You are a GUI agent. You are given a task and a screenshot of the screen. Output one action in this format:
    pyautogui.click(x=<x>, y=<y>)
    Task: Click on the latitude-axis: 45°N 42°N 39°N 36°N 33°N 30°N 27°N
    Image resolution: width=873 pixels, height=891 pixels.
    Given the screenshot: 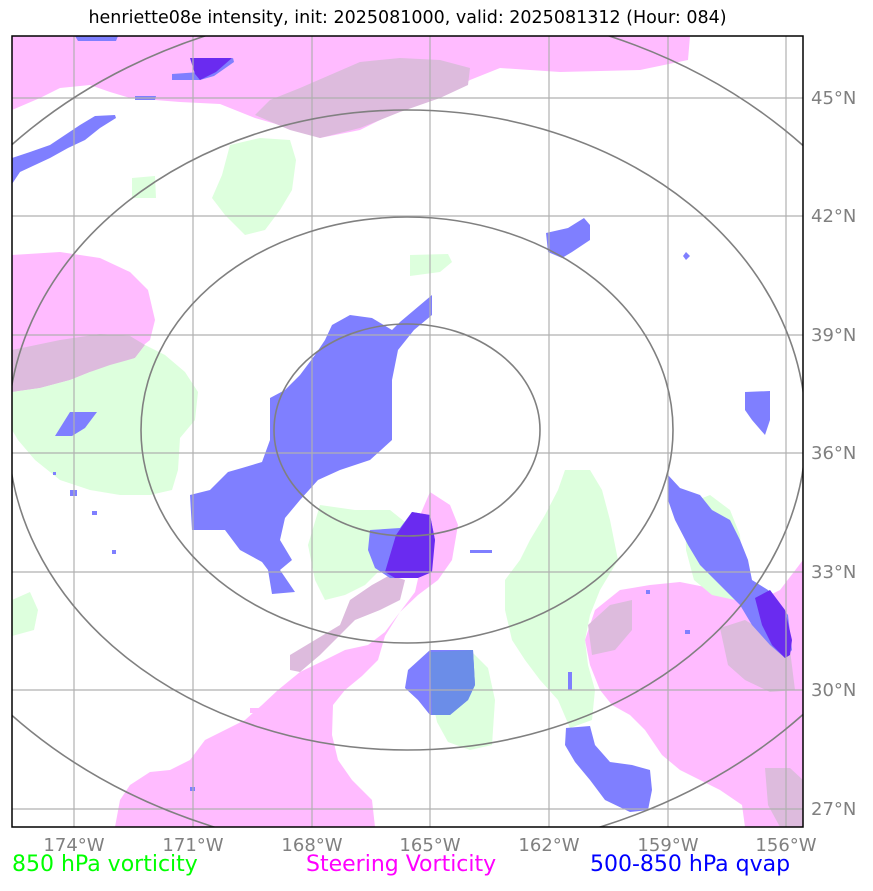 What is the action you would take?
    pyautogui.click(x=833, y=454)
    